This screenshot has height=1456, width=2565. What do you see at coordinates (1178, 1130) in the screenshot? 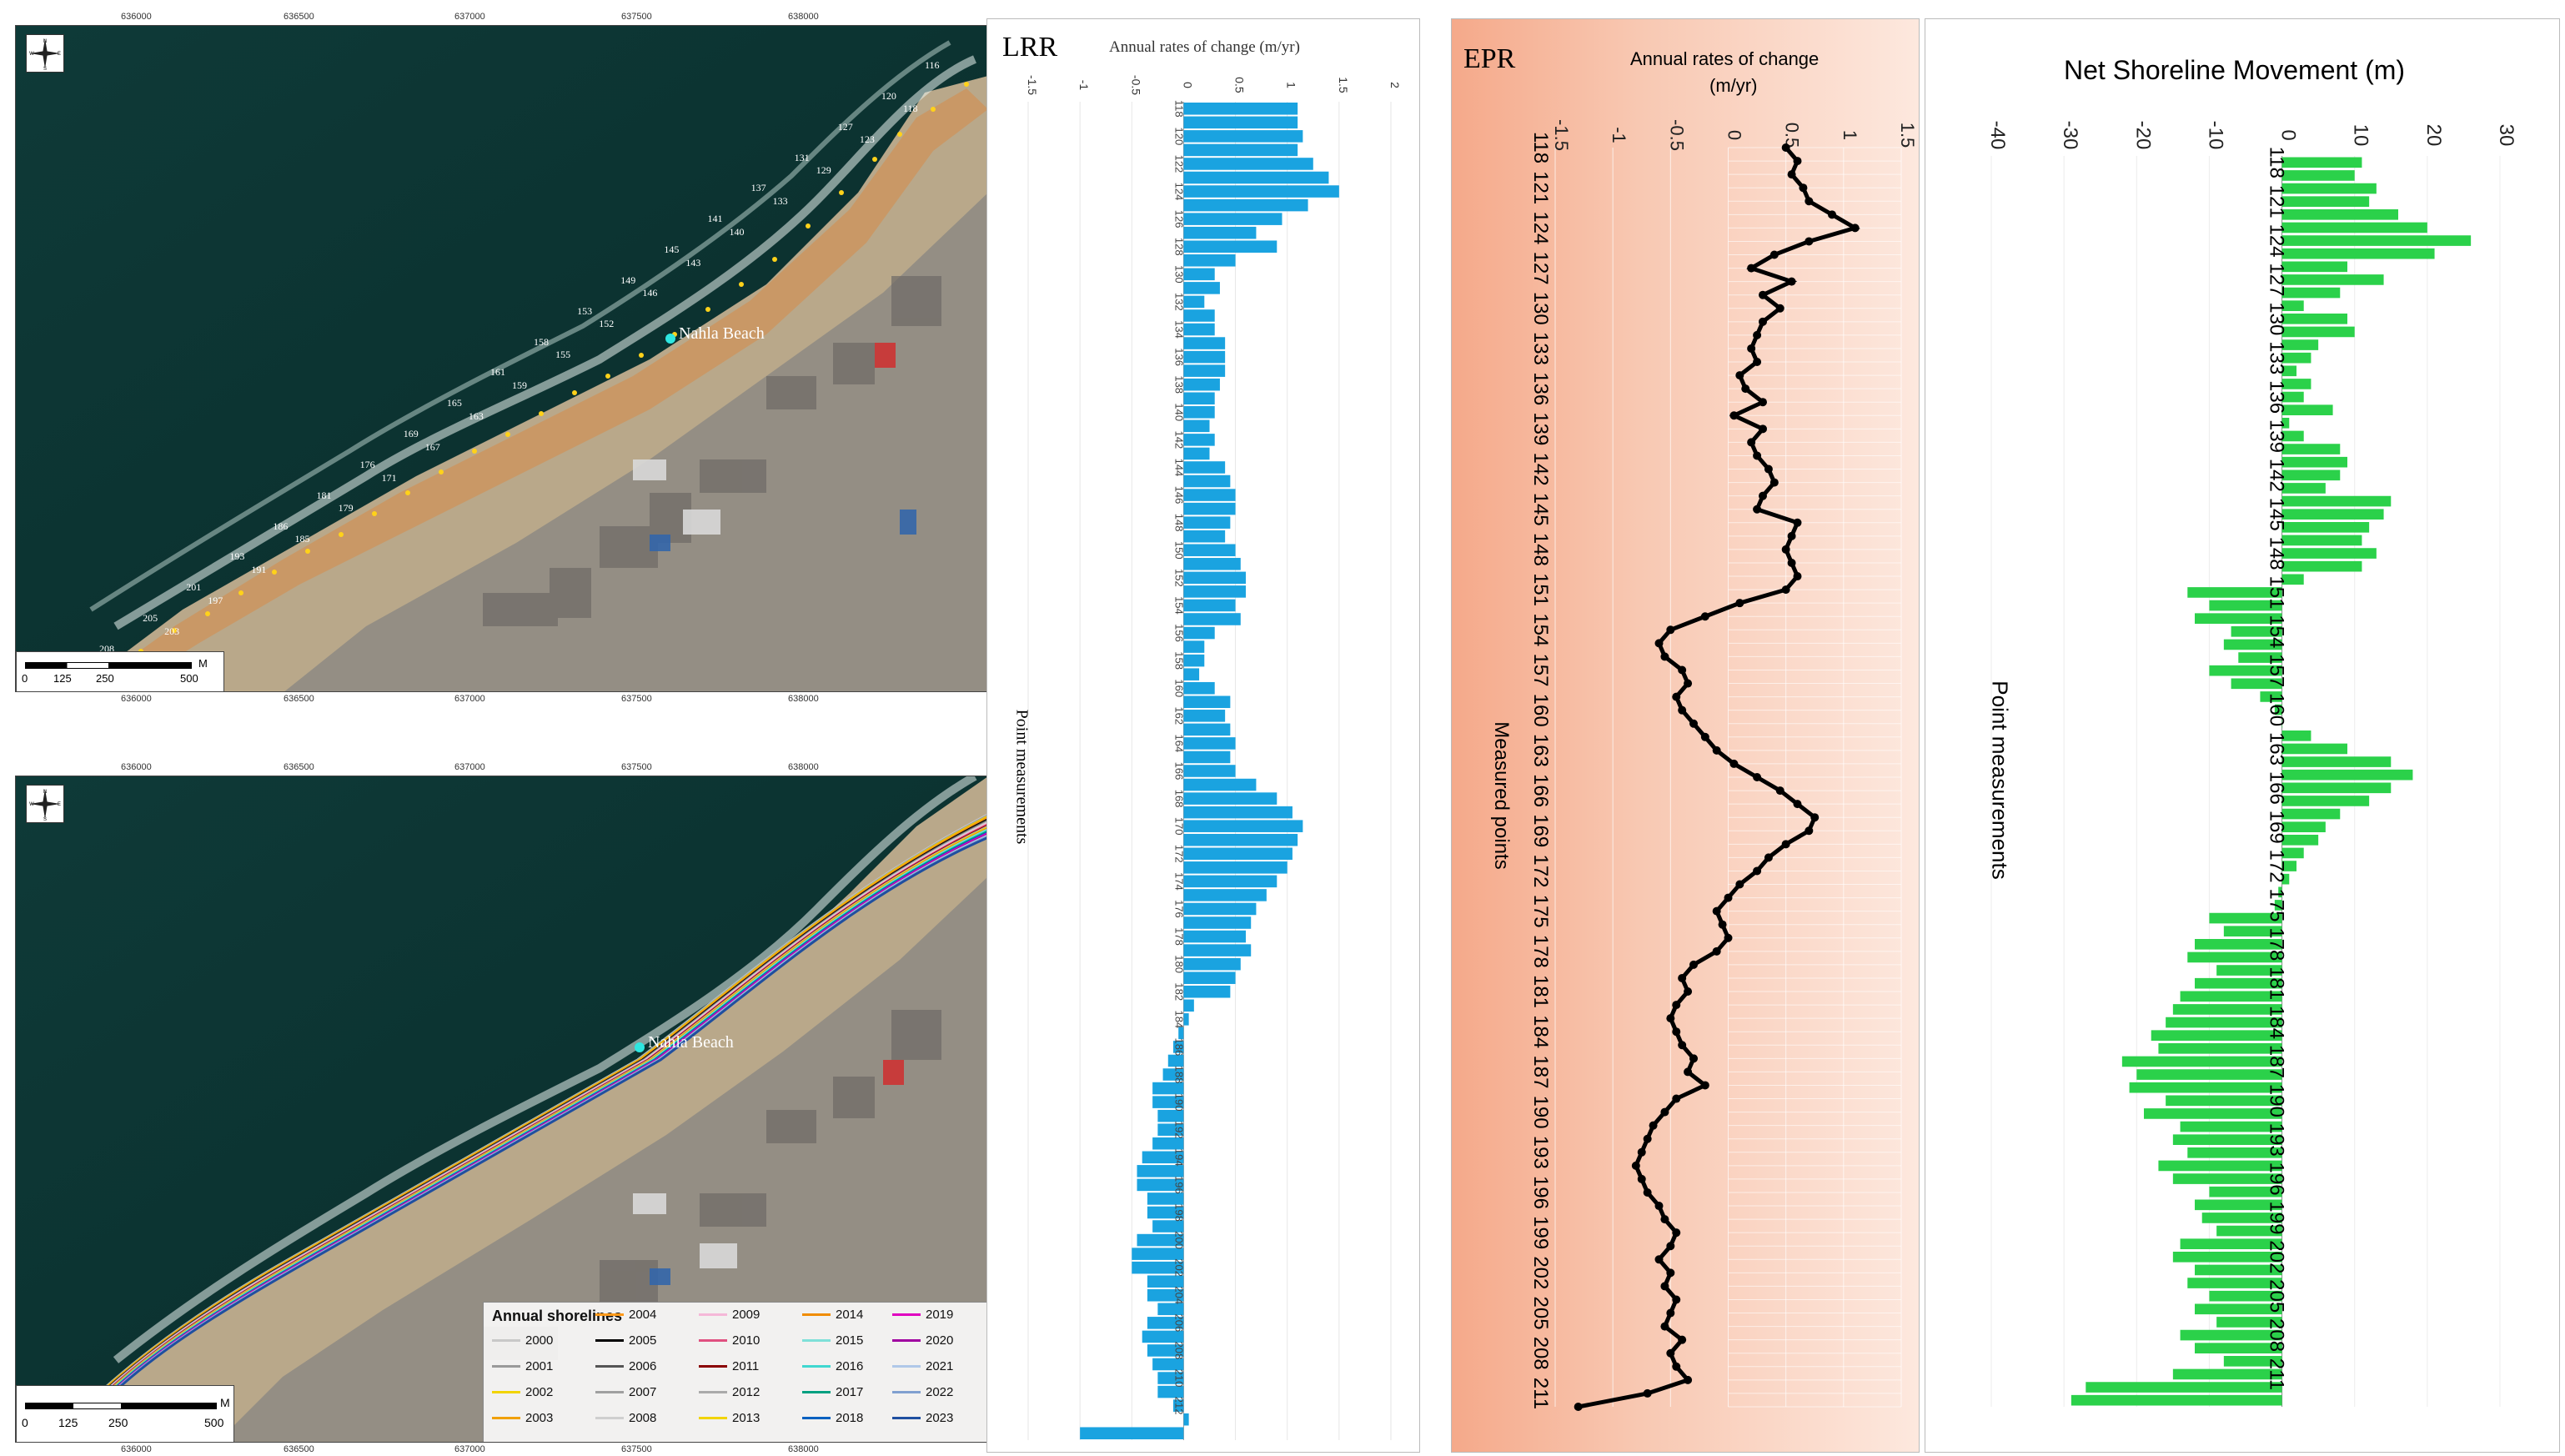
I see `lrr-y-tick: 192` at bounding box center [1178, 1130].